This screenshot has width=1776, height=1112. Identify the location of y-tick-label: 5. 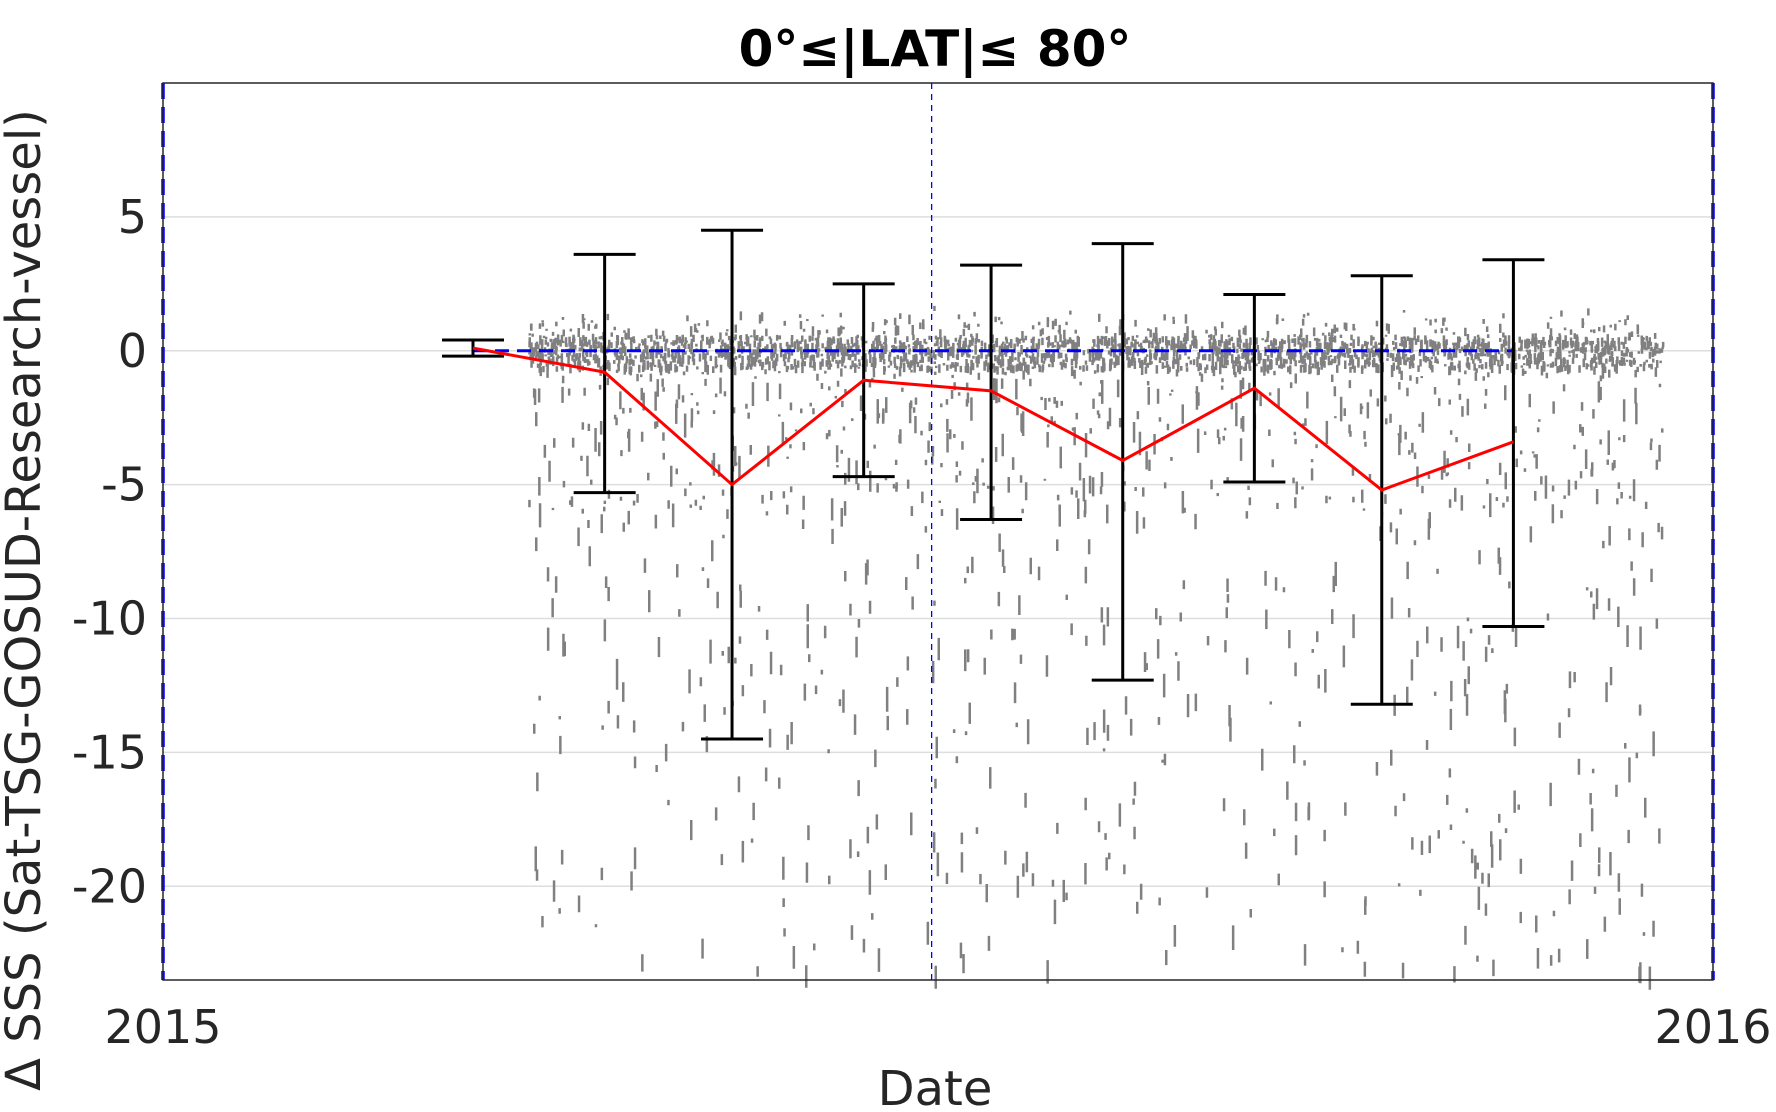
(132, 217).